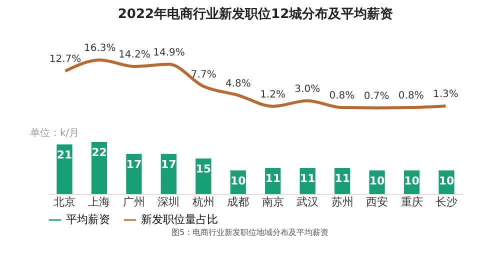  What do you see at coordinates (445, 94) in the screenshot?
I see `data-label: 1.3%` at bounding box center [445, 94].